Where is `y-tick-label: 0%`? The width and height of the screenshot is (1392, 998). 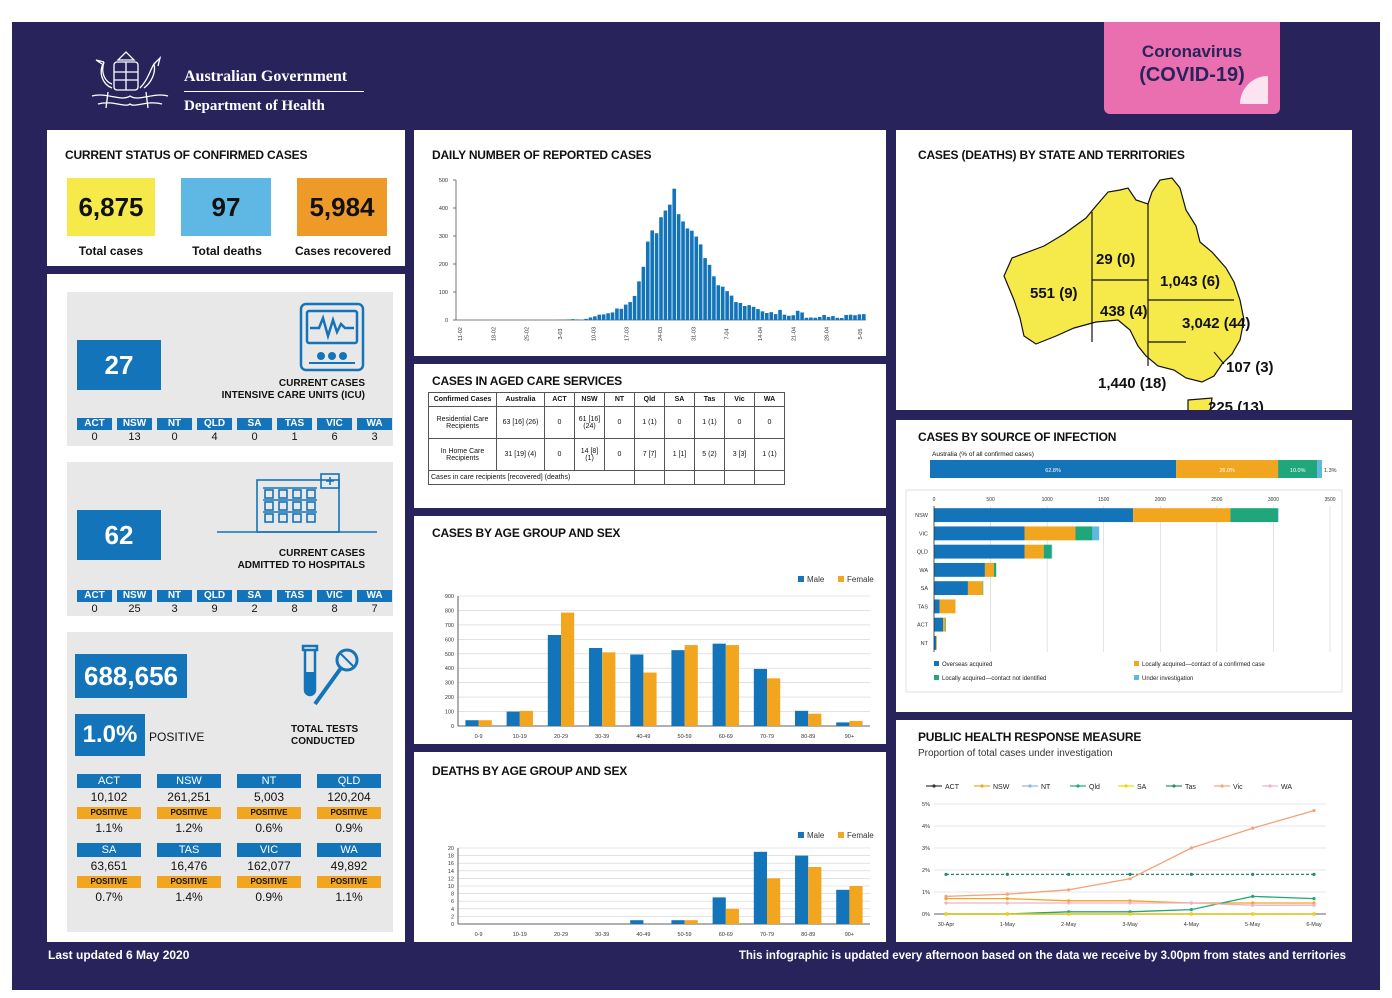
y-tick-label: 0% is located at coordinates (926, 915).